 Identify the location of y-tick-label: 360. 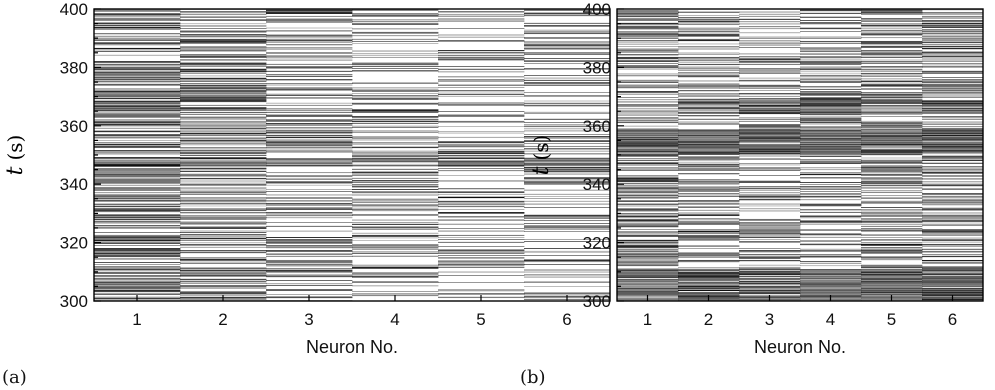
(597, 126).